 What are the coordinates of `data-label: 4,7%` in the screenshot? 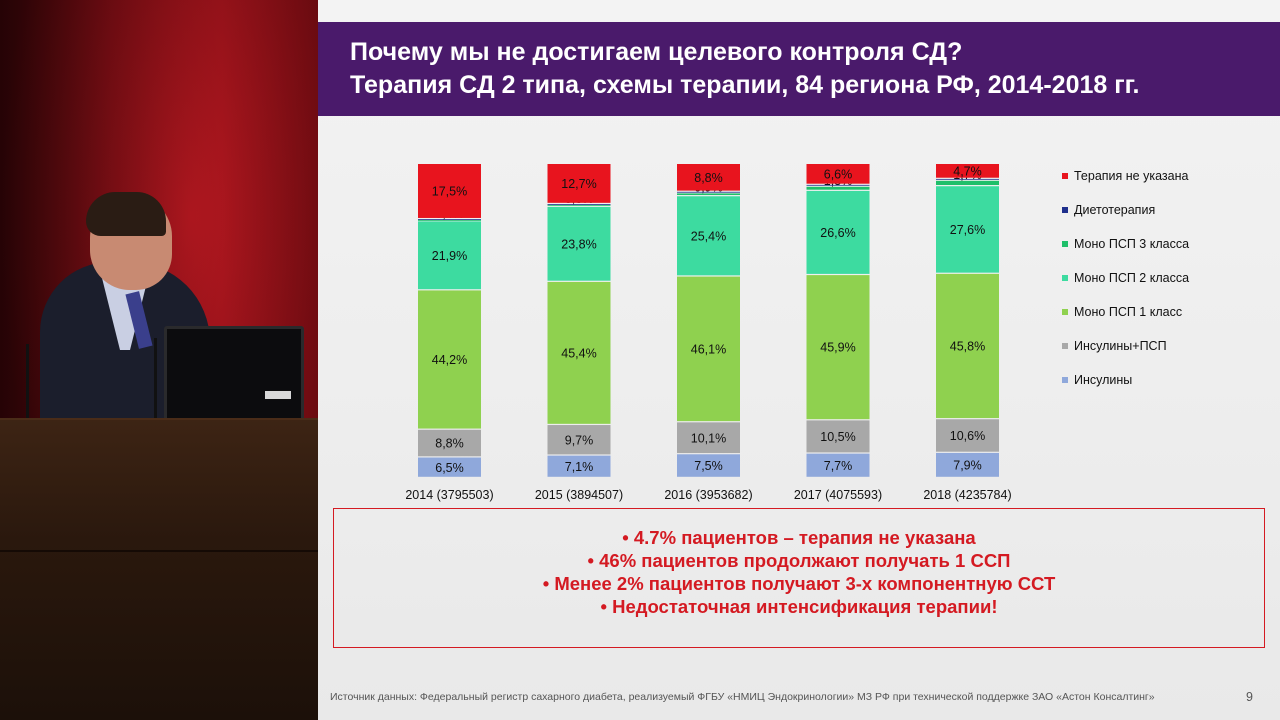 It's located at (967, 171).